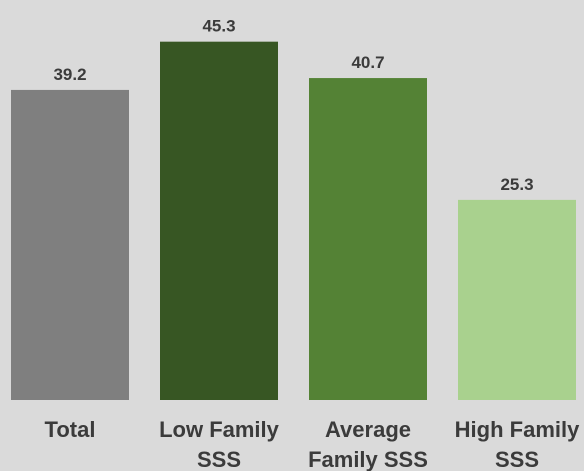 Image resolution: width=584 pixels, height=471 pixels. I want to click on category-label-0: Total, so click(70, 429).